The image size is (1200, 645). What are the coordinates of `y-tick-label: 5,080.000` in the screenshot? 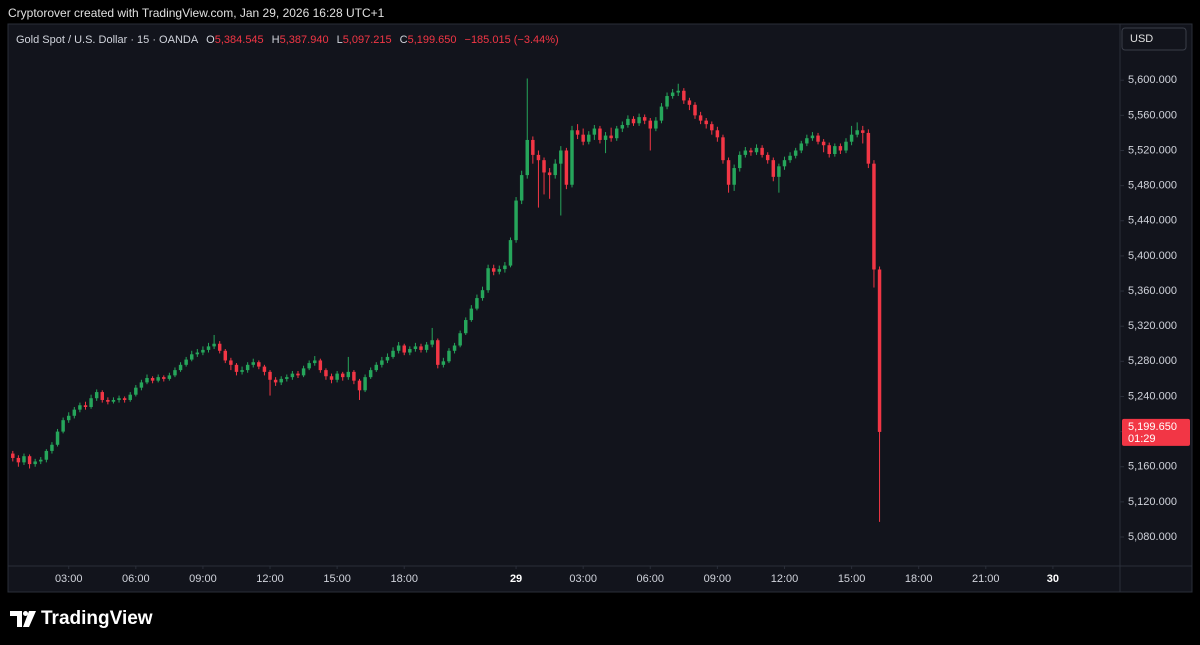 It's located at (1152, 537).